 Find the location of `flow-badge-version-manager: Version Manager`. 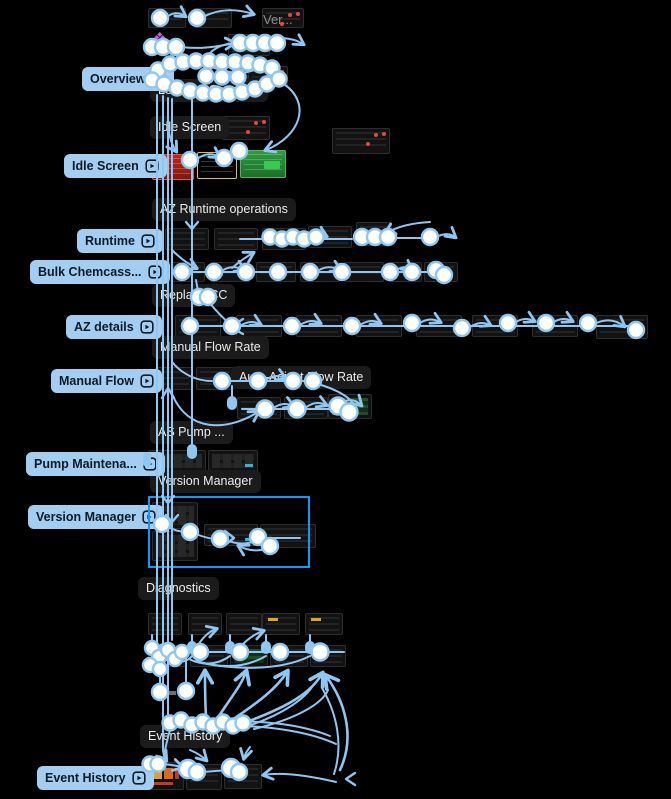

flow-badge-version-manager: Version Manager is located at coordinates (96, 517).